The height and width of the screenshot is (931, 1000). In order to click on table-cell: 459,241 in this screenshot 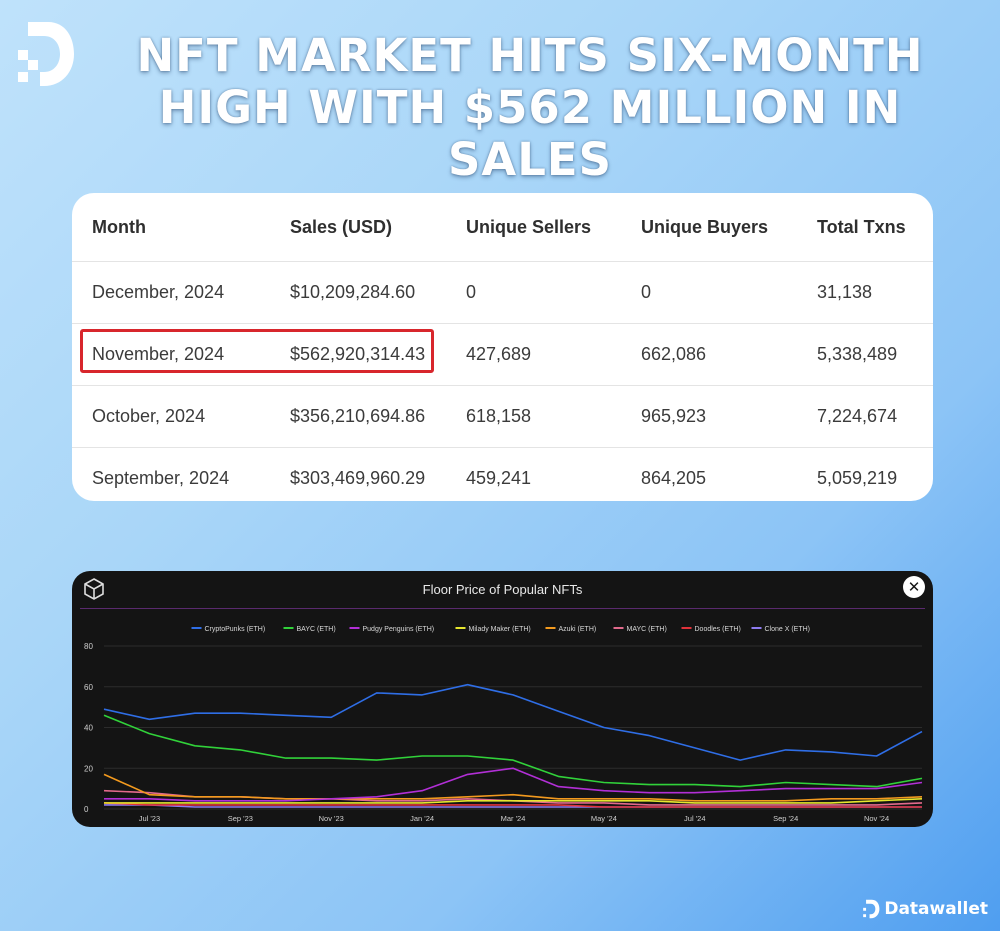, I will do `click(499, 478)`.